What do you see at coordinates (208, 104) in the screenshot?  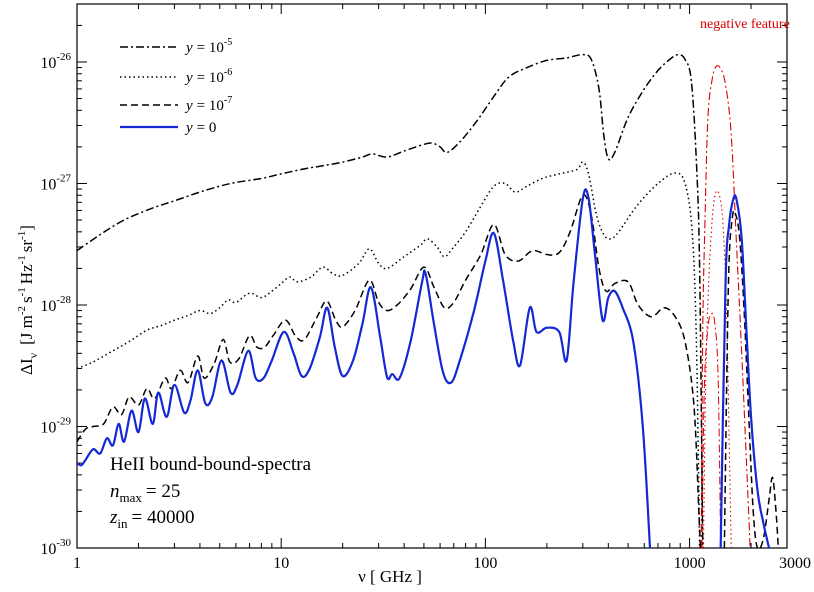 I see `legend-label-y1e-7: y = 10-7` at bounding box center [208, 104].